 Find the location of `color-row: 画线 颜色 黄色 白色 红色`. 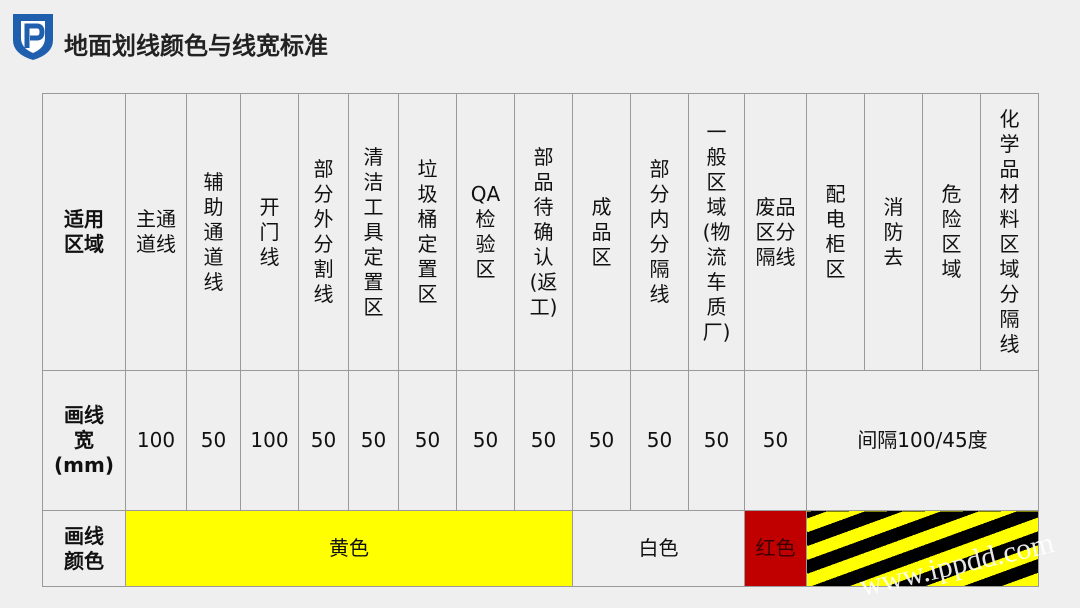

color-row: 画线 颜色 黄色 白色 红色 is located at coordinates (540, 548).